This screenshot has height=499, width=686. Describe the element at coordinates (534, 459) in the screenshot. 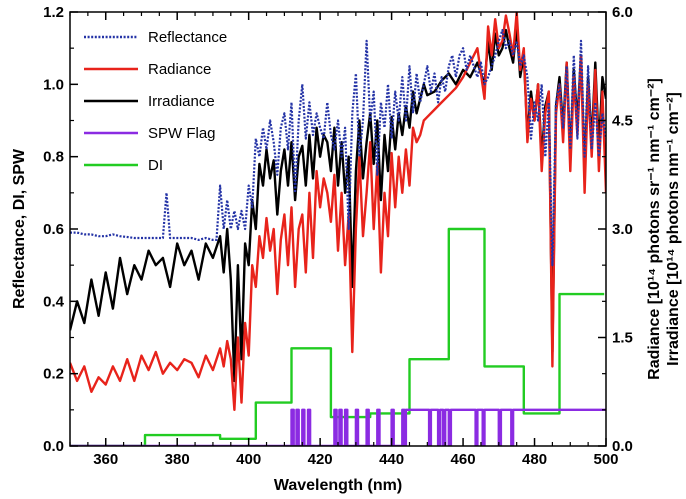

I see `x-tick-label: 480` at that location.